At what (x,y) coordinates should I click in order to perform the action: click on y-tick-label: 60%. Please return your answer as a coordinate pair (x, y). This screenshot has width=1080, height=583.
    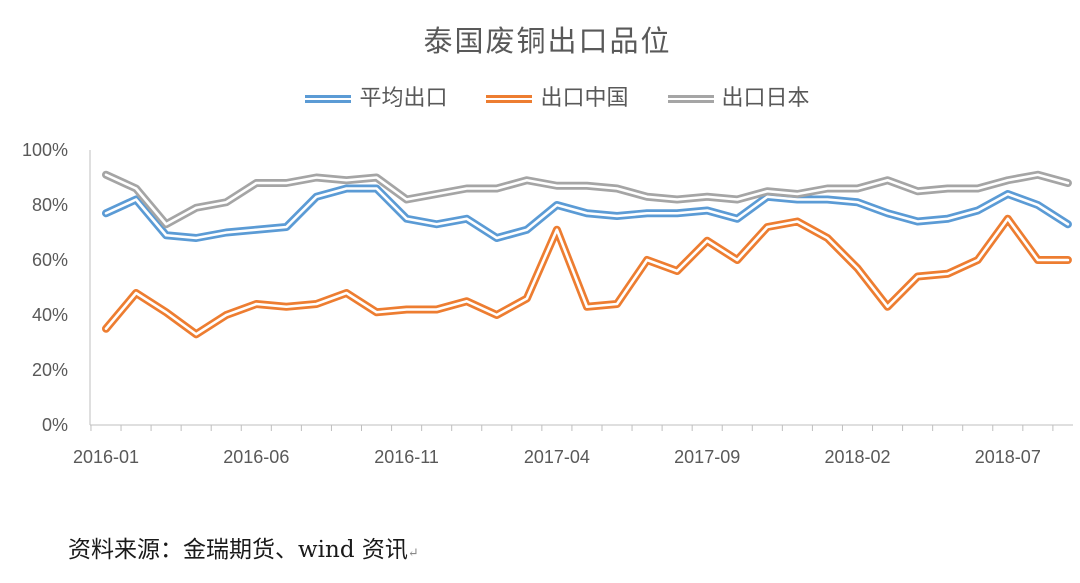
    Looking at the image, I should click on (50, 260).